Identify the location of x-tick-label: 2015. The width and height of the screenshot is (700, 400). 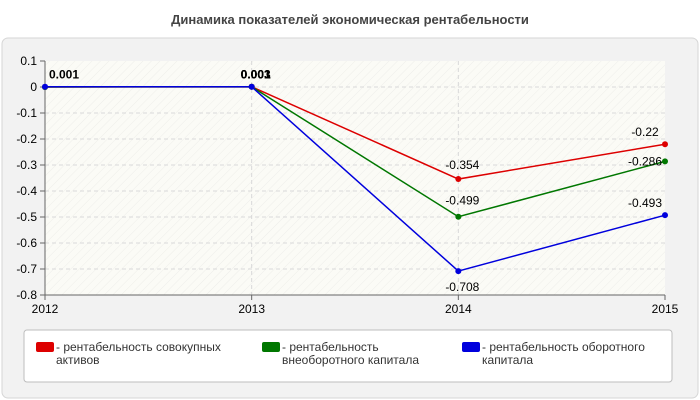
(665, 309).